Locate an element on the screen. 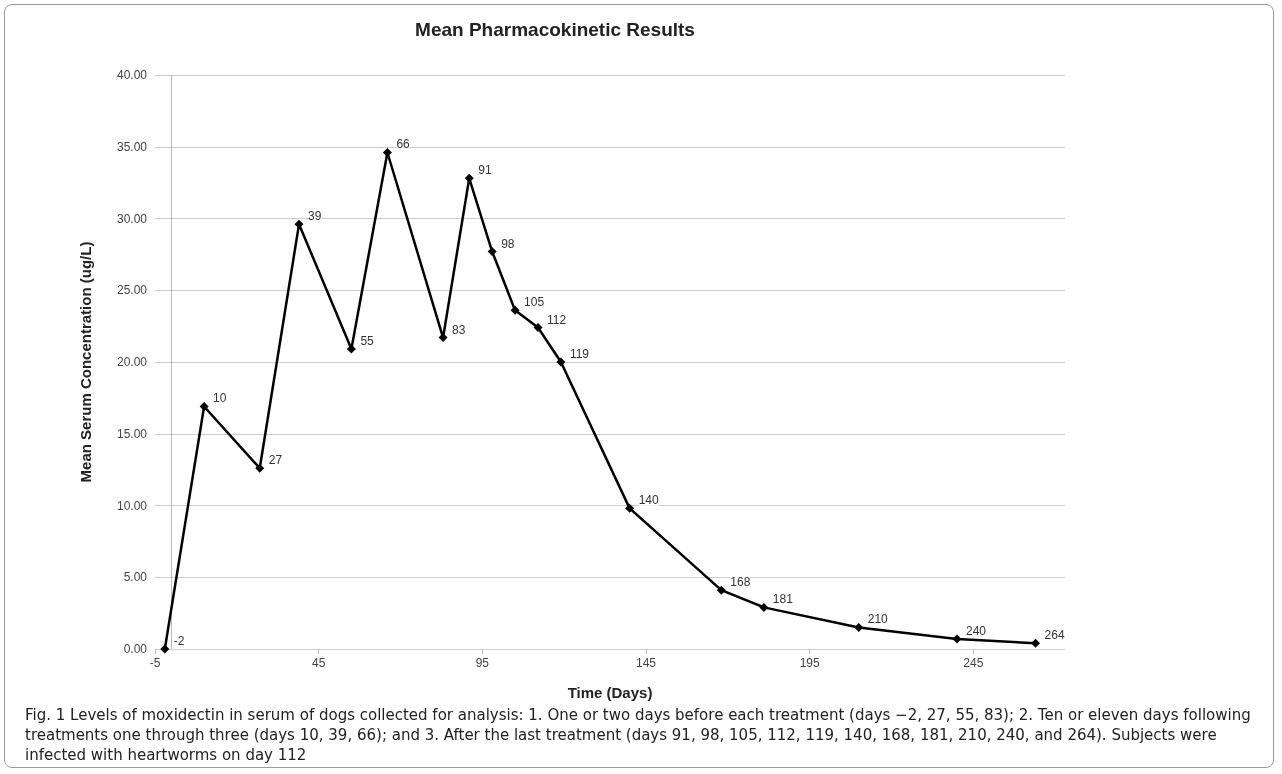  annotation: 119 is located at coordinates (579, 354).